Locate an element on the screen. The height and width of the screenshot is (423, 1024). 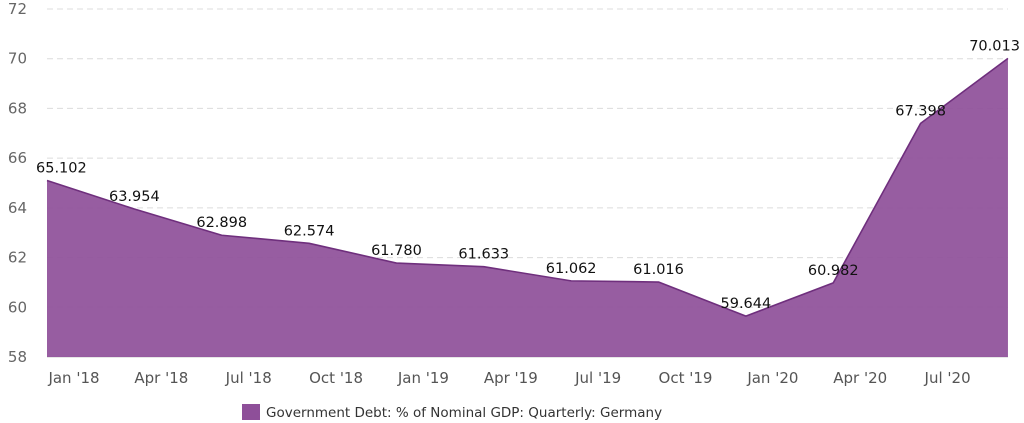
data-label: 61.016 is located at coordinates (658, 270).